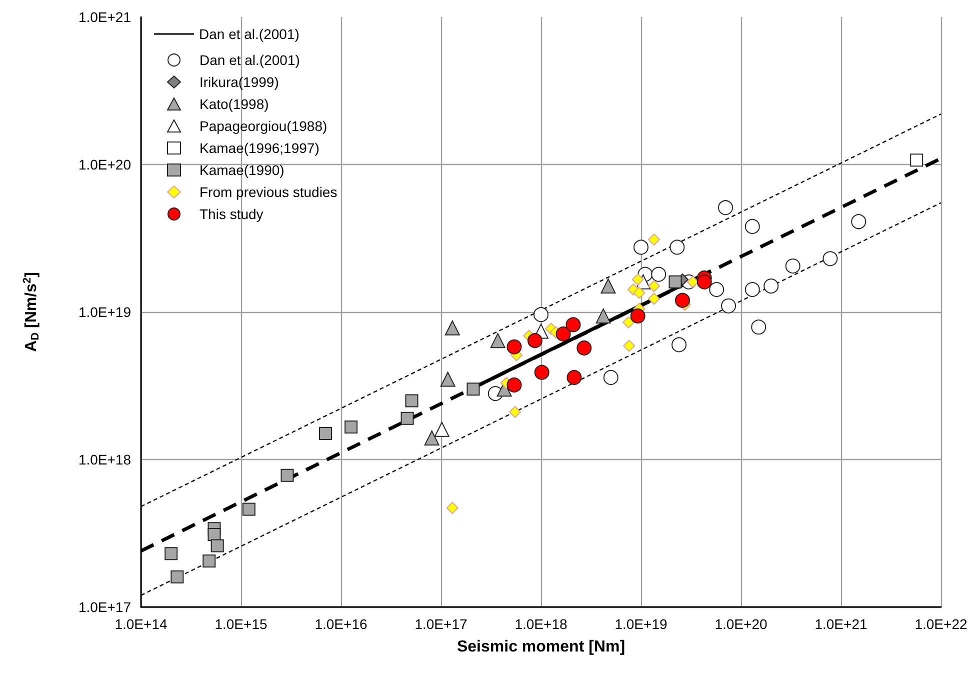  Describe the element at coordinates (264, 126) in the screenshot. I see `legend-label: Papageorgiou(1988)` at that location.